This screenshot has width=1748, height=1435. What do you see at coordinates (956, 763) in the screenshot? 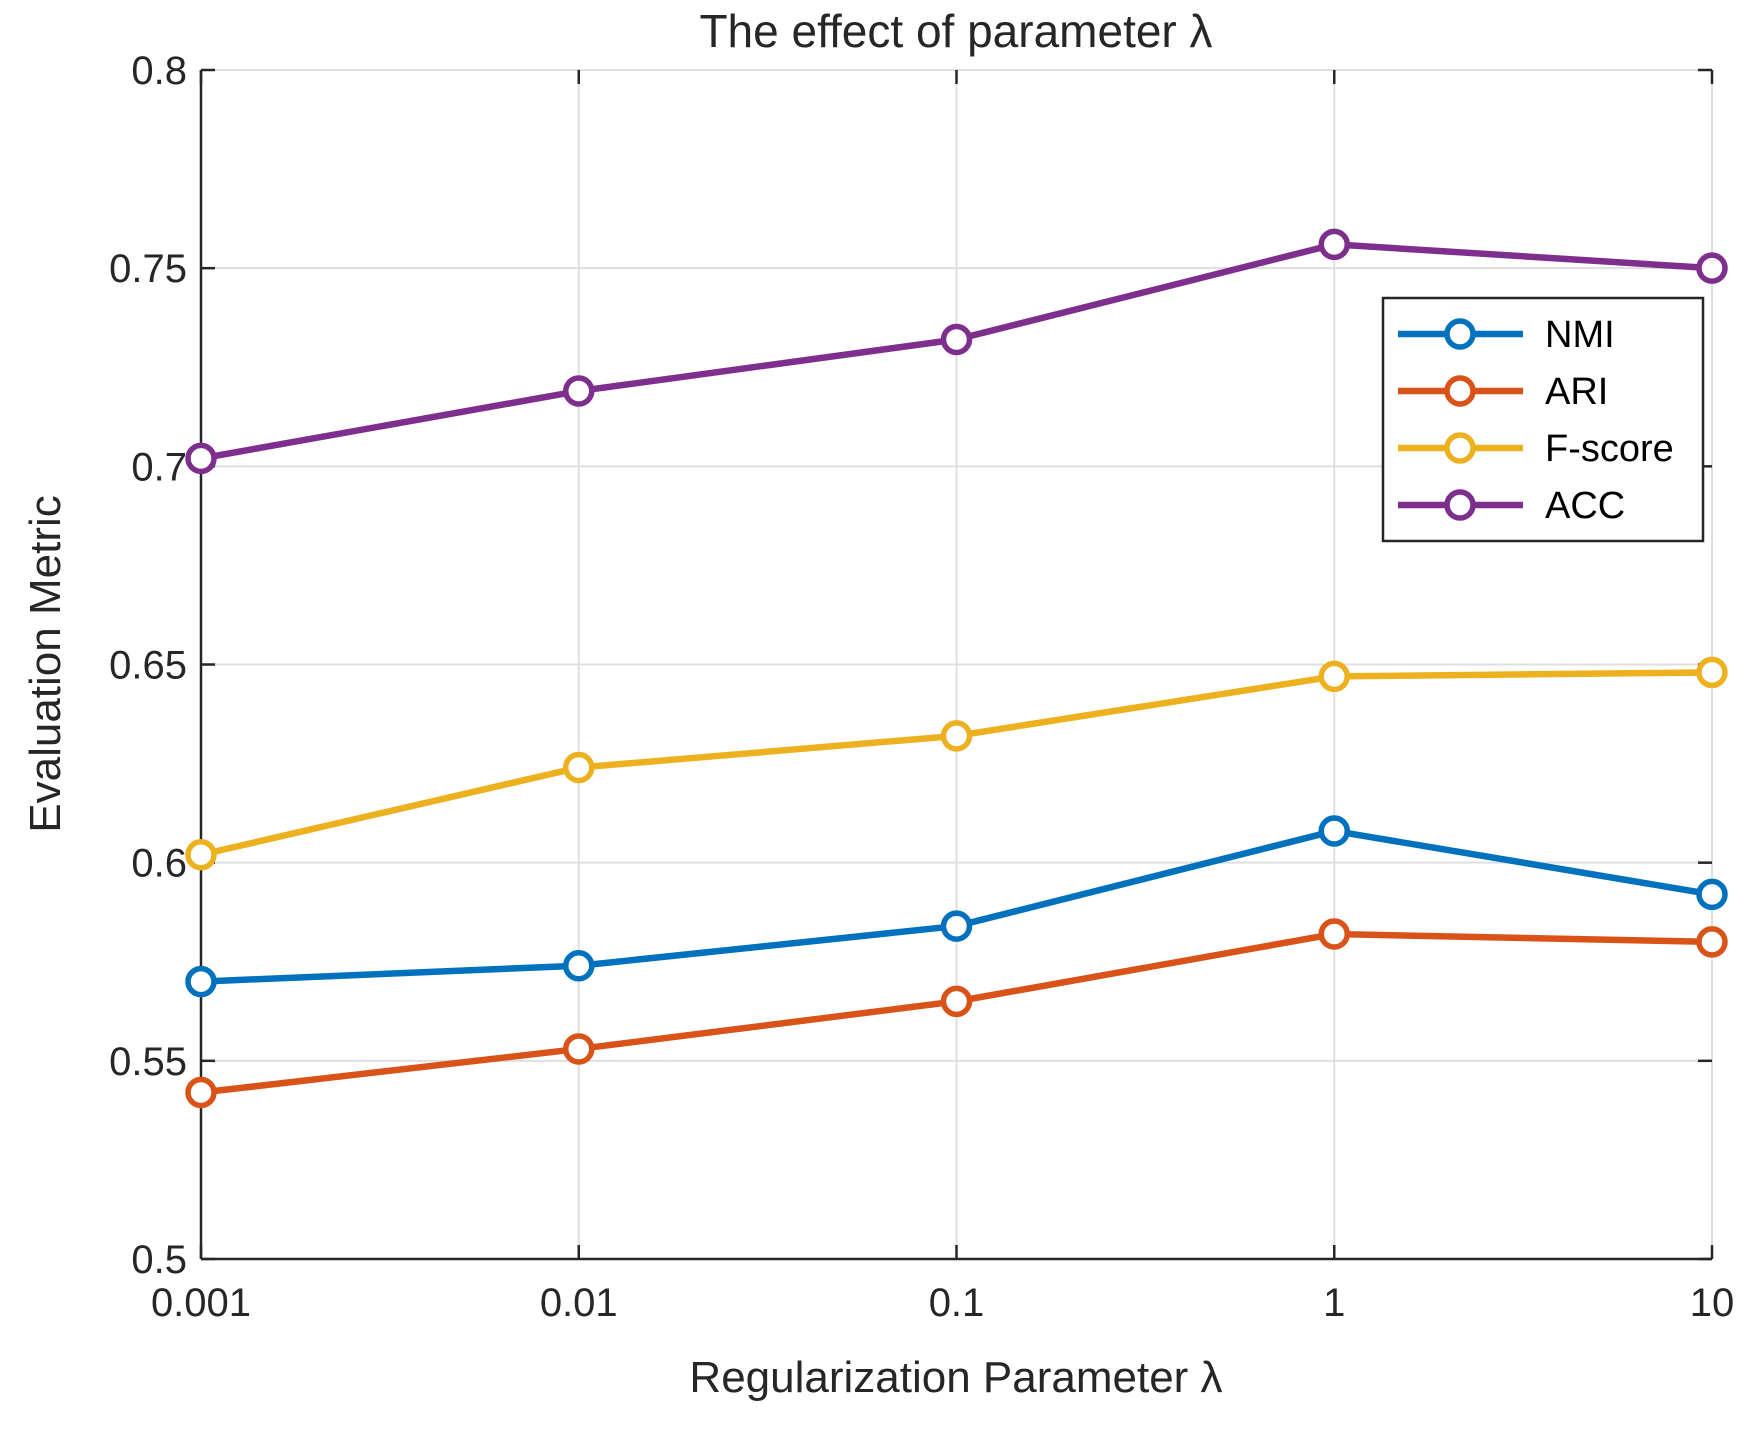
I see `series-f-score` at bounding box center [956, 763].